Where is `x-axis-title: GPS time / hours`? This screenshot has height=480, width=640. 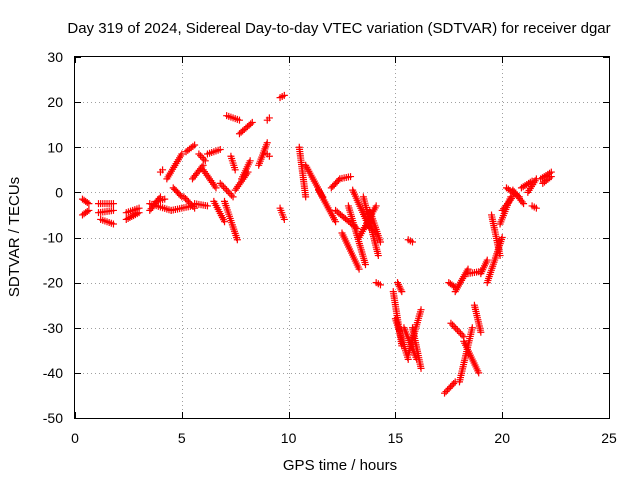
x-axis-title: GPS time / hours is located at coordinates (340, 465).